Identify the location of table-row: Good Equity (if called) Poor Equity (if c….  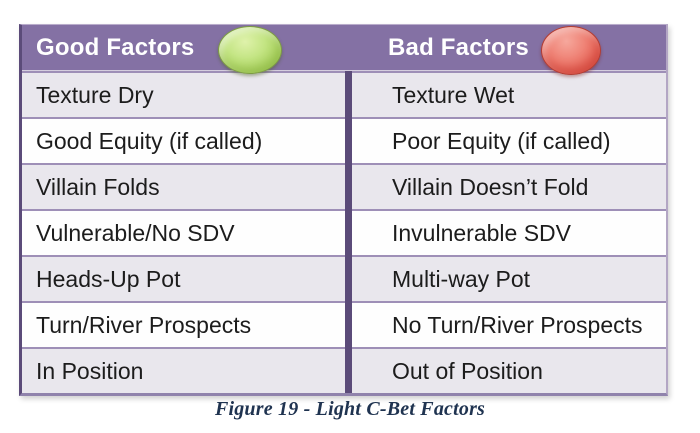
(344, 140).